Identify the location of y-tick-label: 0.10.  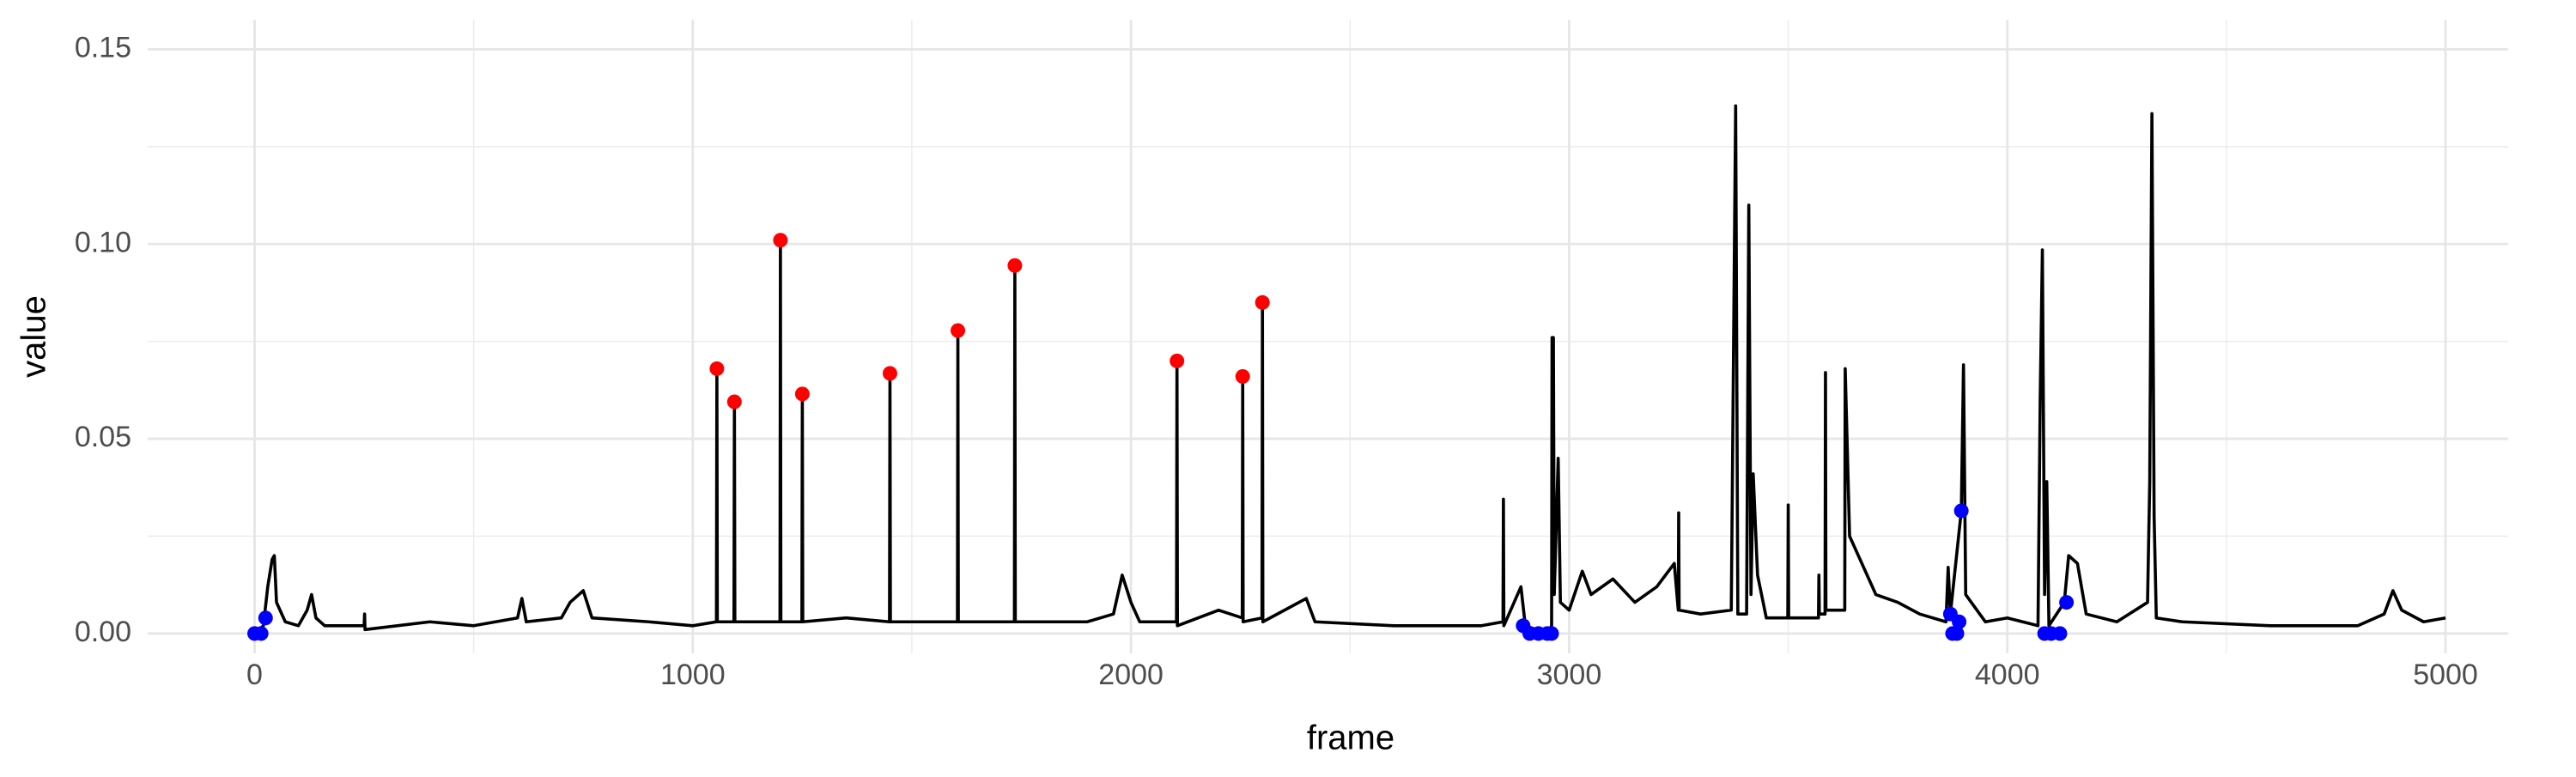
(103, 242).